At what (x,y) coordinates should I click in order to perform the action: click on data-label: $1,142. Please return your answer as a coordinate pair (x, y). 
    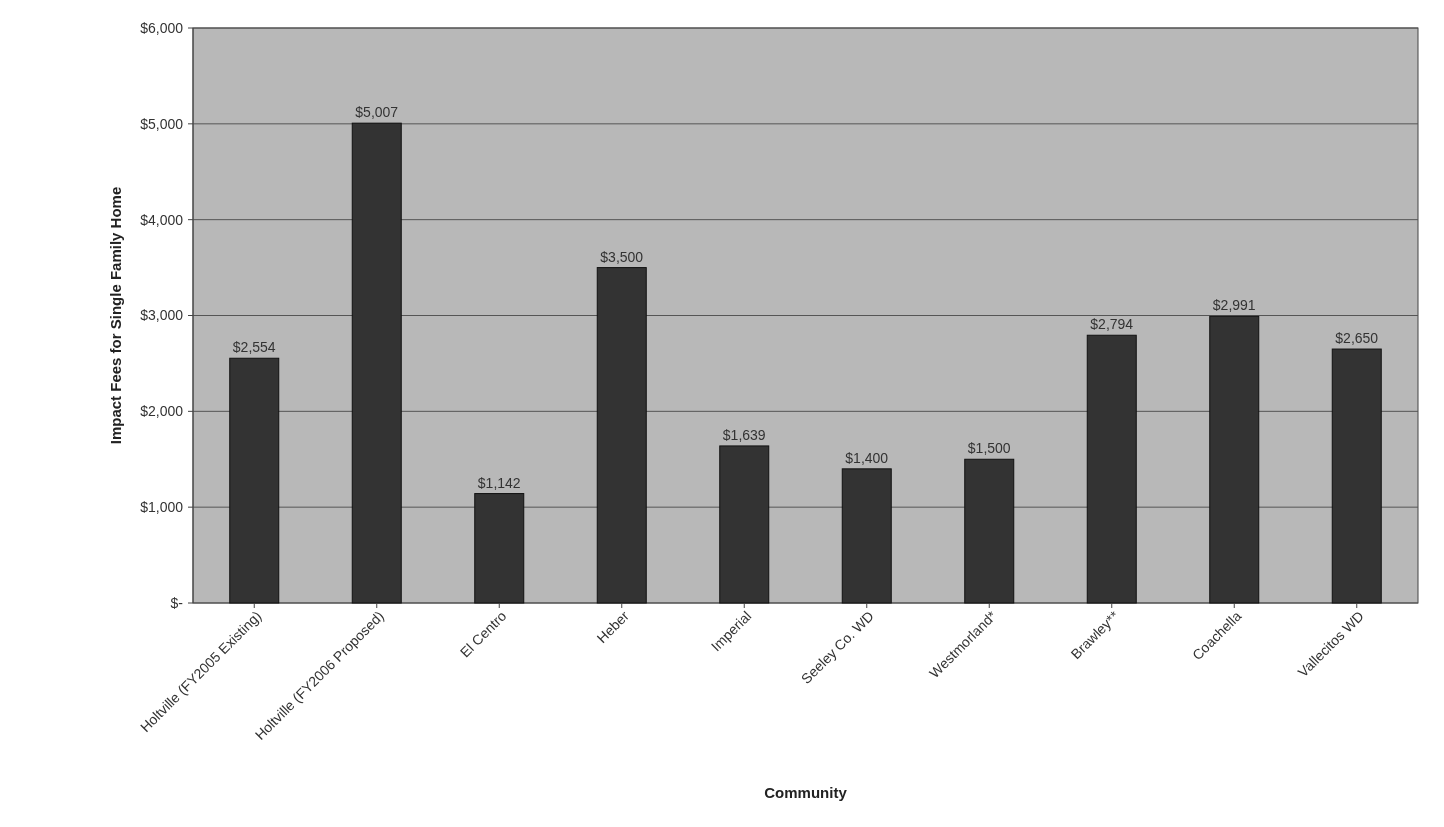
    Looking at the image, I should click on (499, 482).